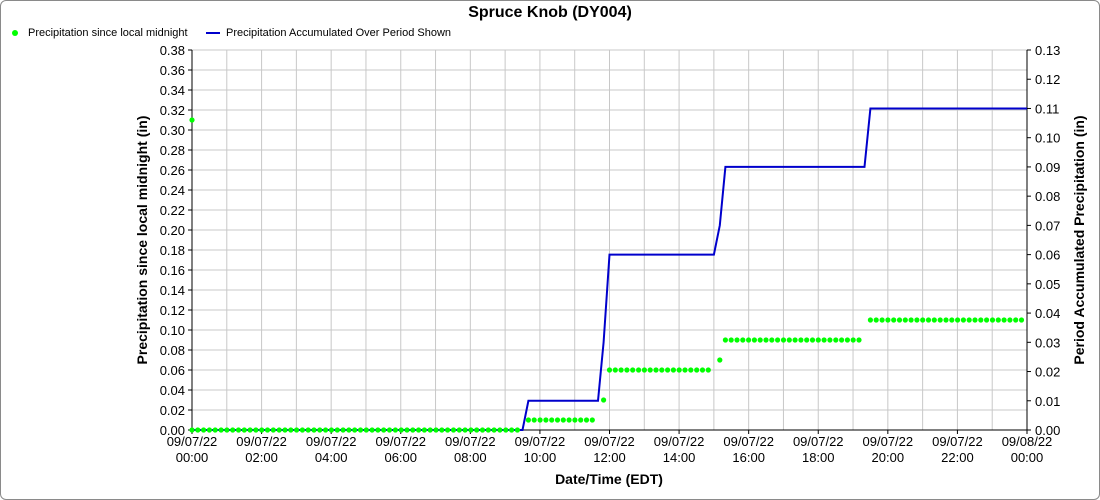 Image resolution: width=1100 pixels, height=500 pixels. Describe the element at coordinates (172, 90) in the screenshot. I see `y-tick-label: 0.34` at that location.